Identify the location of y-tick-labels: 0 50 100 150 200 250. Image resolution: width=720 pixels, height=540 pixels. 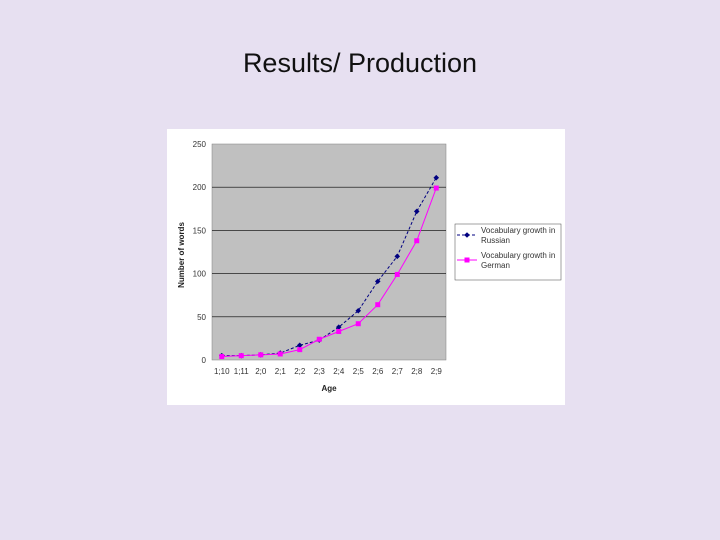
(200, 252).